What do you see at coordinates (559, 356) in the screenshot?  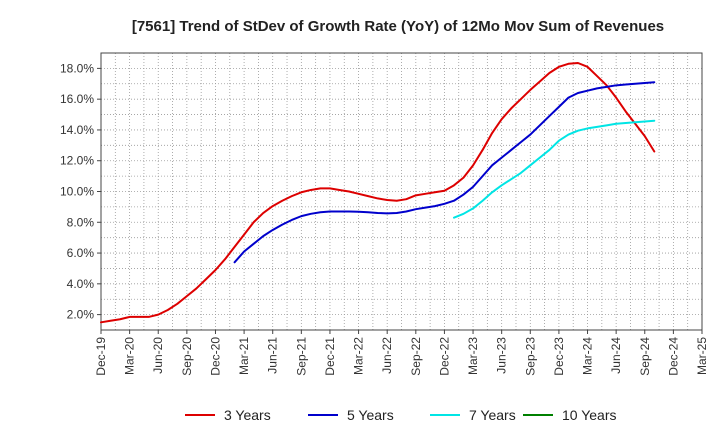 I see `x-tick-label: Dec-23` at bounding box center [559, 356].